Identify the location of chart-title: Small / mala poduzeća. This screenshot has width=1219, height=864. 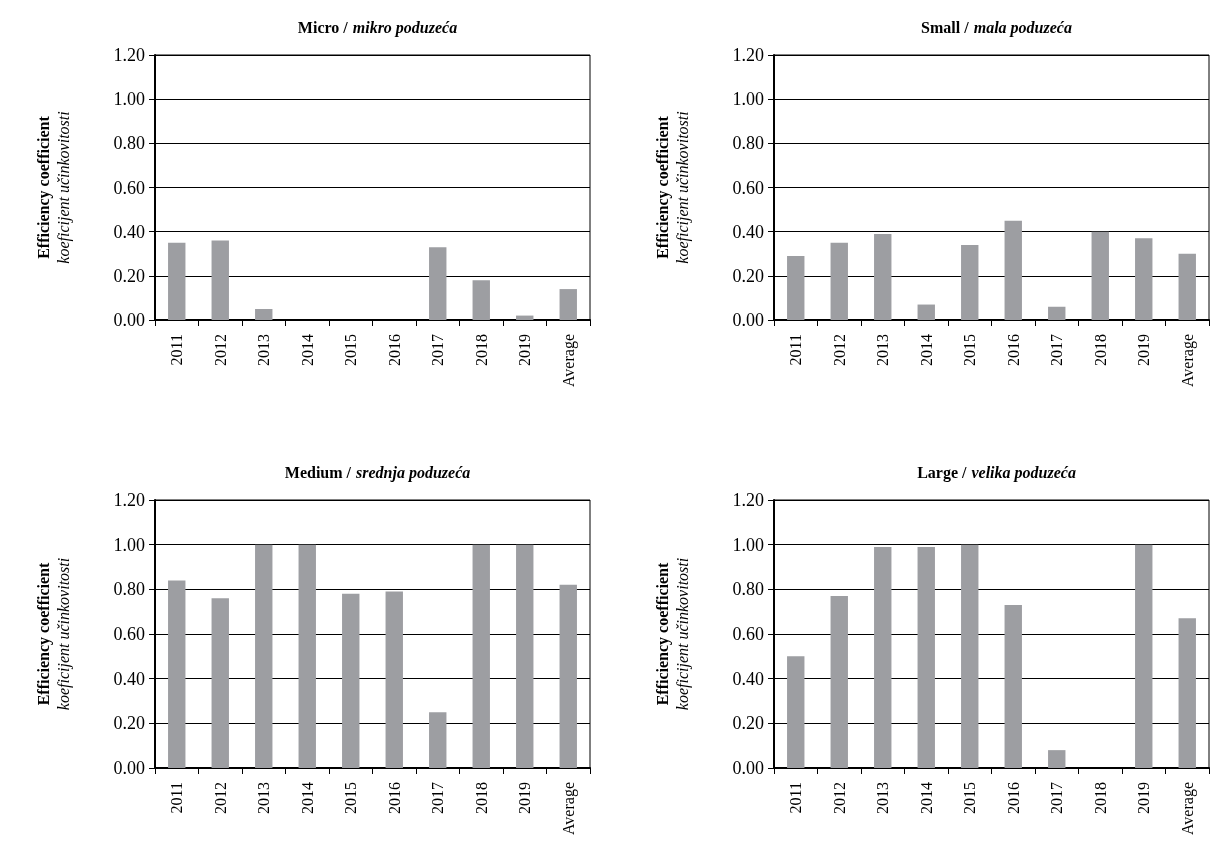
(996, 27).